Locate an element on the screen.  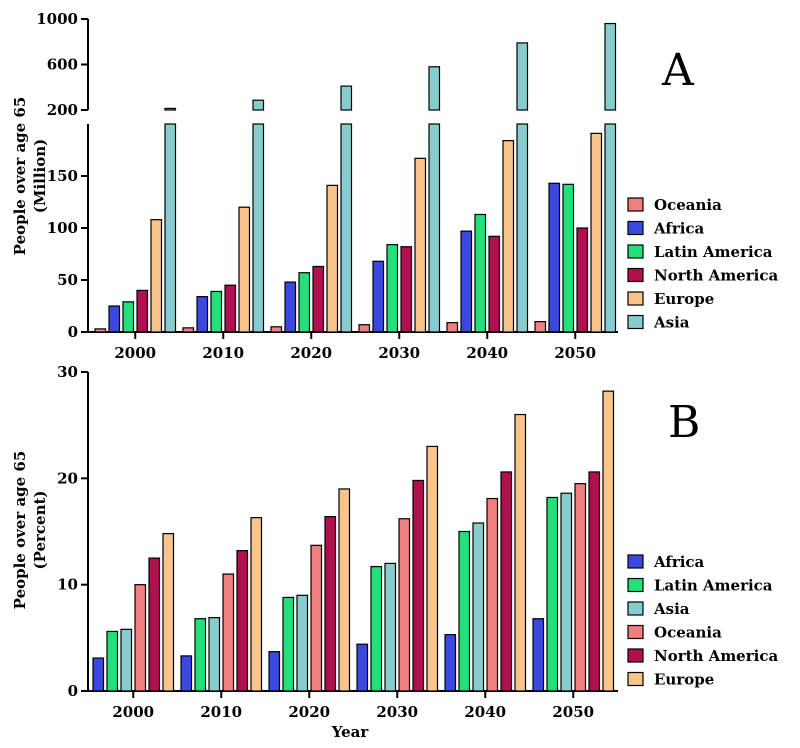
chart-b-ytick-label: 30 is located at coordinates (67, 372).